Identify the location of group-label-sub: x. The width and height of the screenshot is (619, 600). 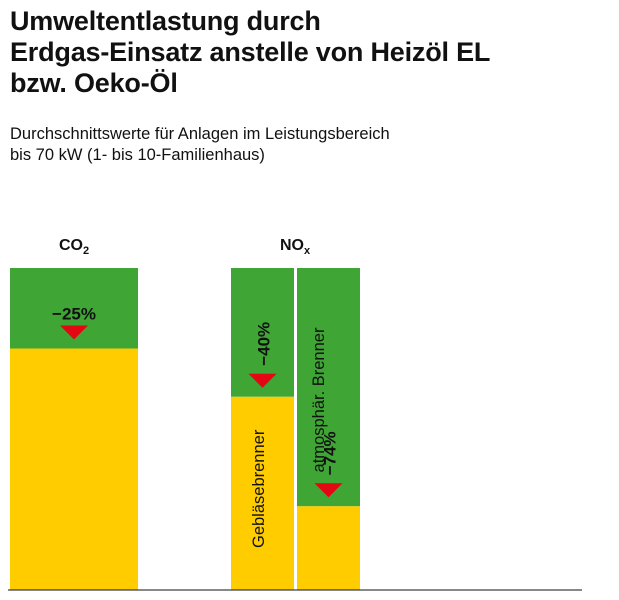
(307, 251).